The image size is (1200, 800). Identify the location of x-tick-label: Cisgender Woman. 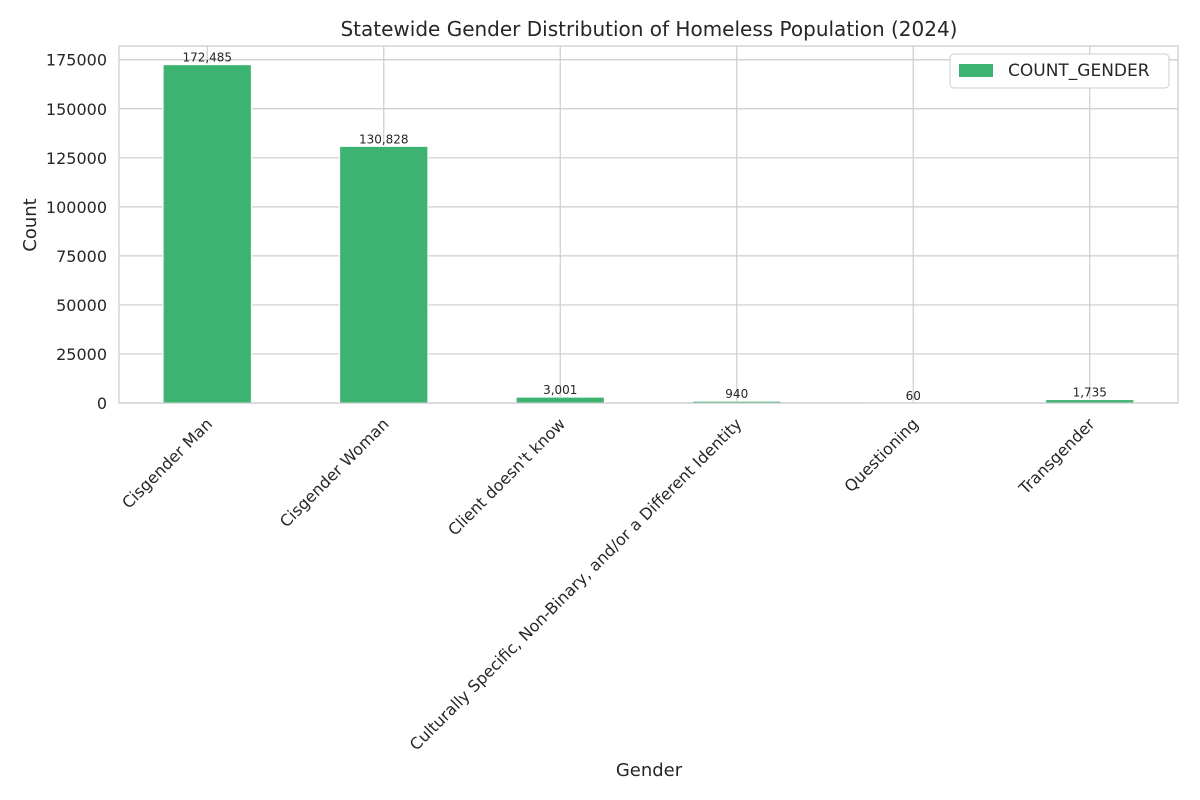
(334, 472).